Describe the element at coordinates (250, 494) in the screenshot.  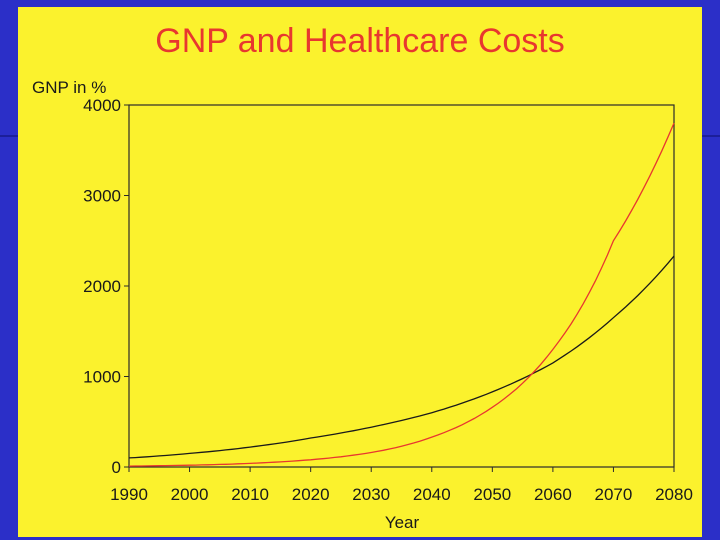
I see `x-tick-label: 2010` at that location.